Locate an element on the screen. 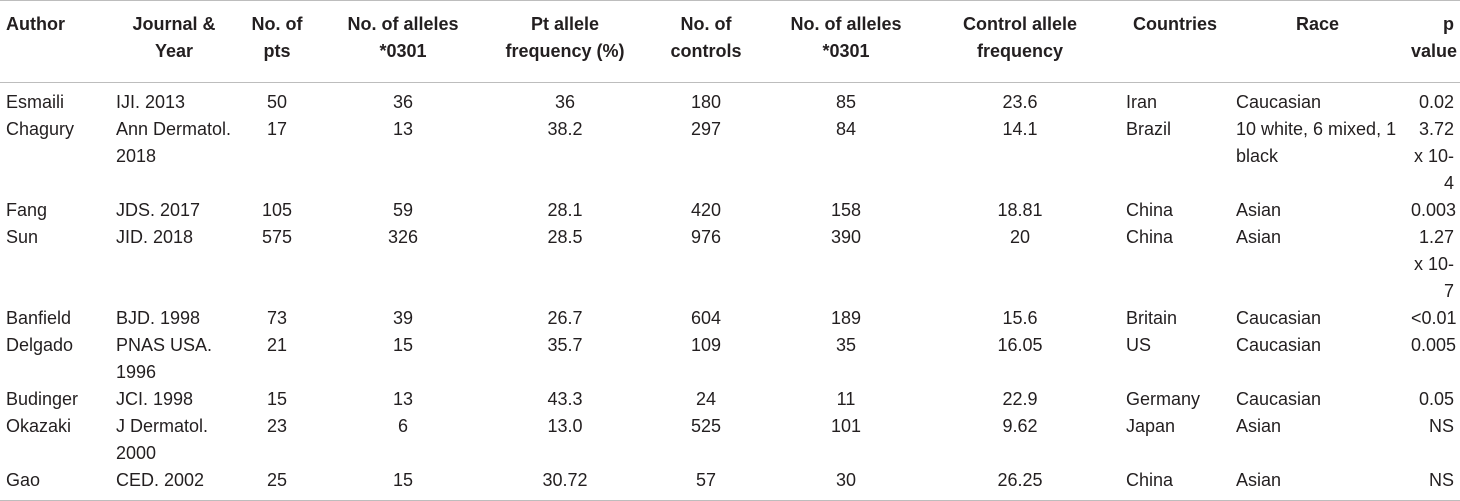  cell-alleles-controls: 390 is located at coordinates (846, 237).